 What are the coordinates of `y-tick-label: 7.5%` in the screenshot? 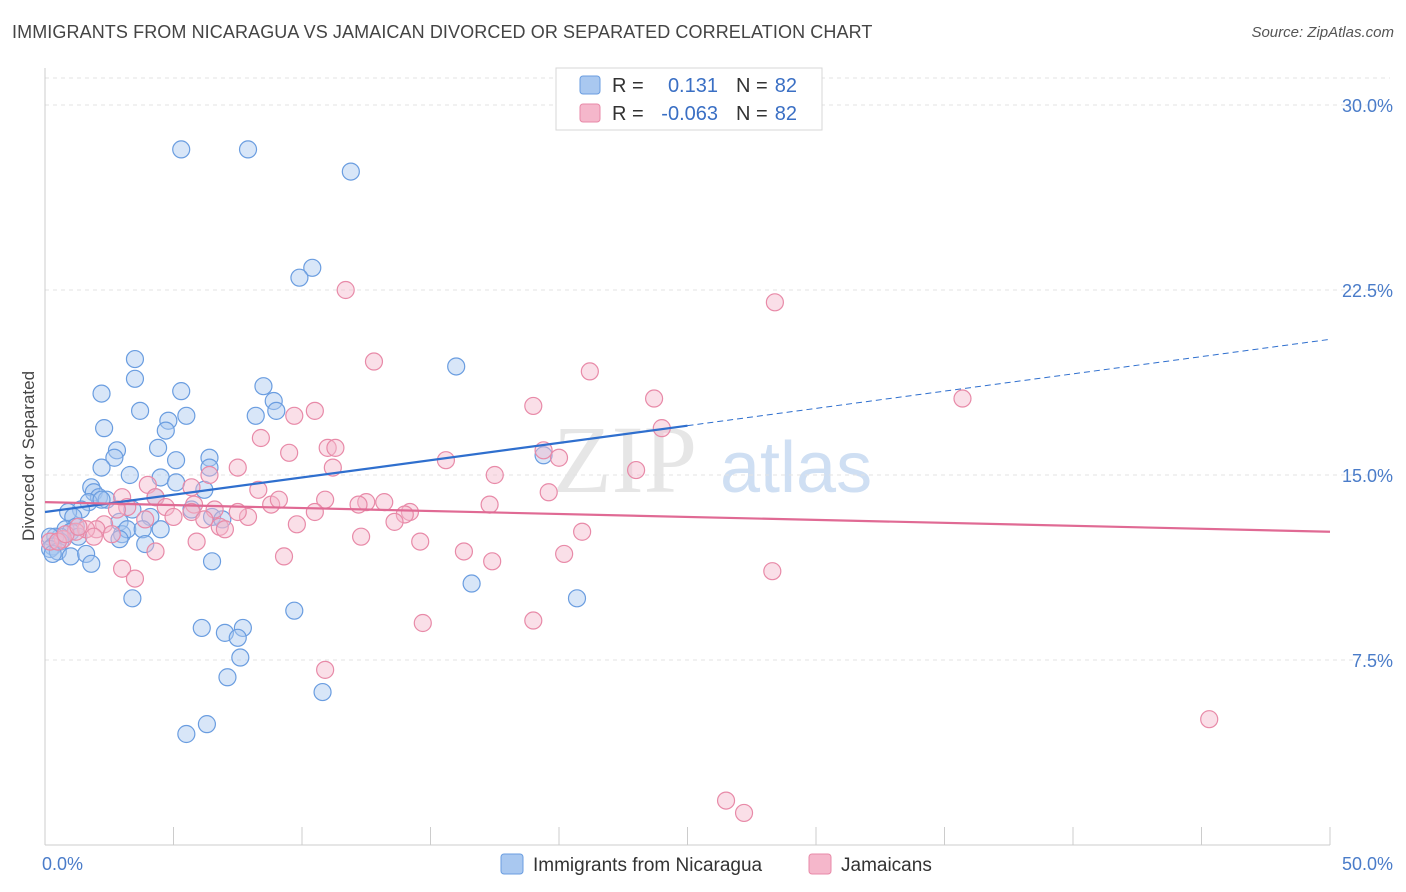 It's located at (1372, 661).